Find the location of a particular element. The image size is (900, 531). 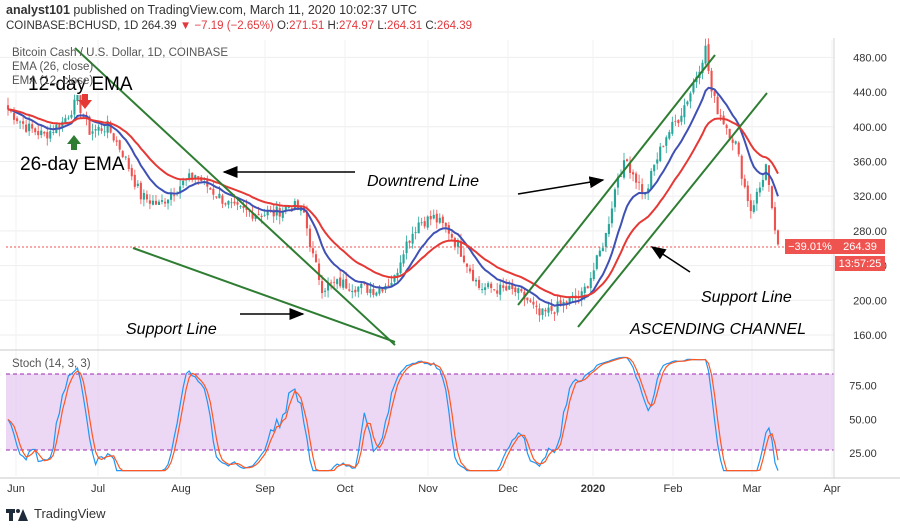

support-annotation-left: Support Line is located at coordinates (171, 329).